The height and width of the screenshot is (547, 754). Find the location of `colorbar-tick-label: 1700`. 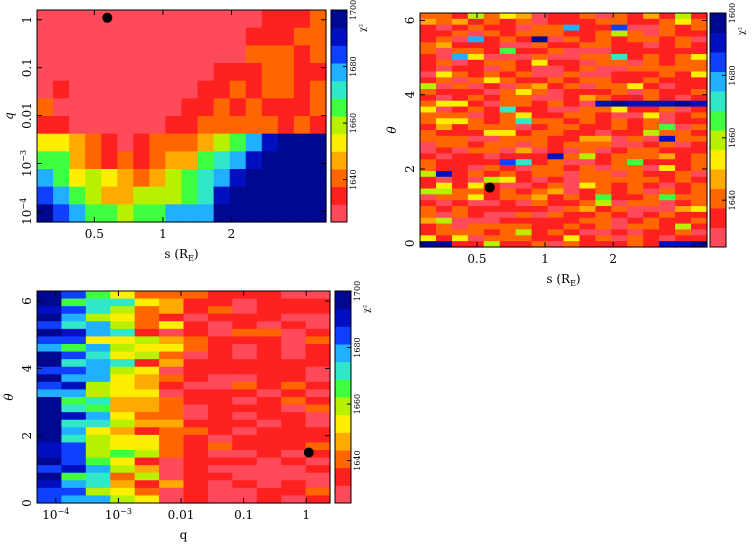

colorbar-tick-label: 1700 is located at coordinates (357, 291).